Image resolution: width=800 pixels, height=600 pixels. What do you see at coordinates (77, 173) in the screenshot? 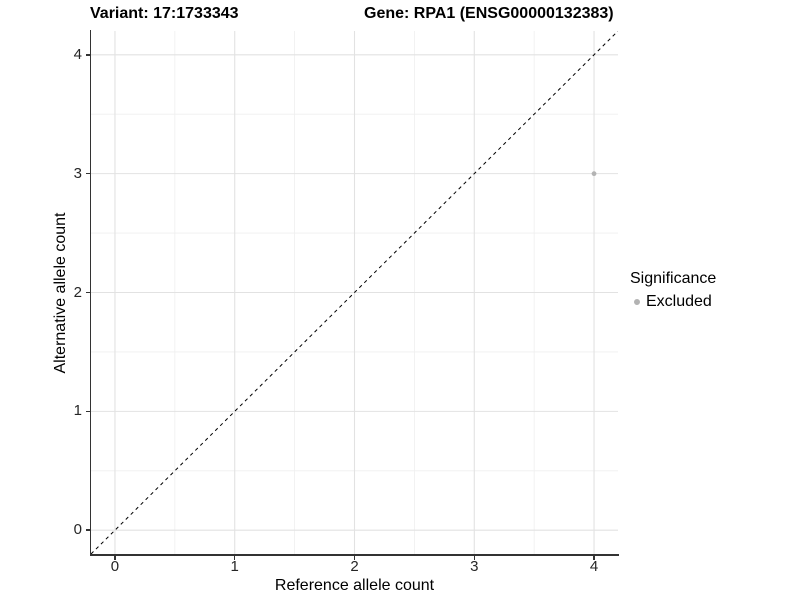
I see `y-tick-label: 3` at bounding box center [77, 173].